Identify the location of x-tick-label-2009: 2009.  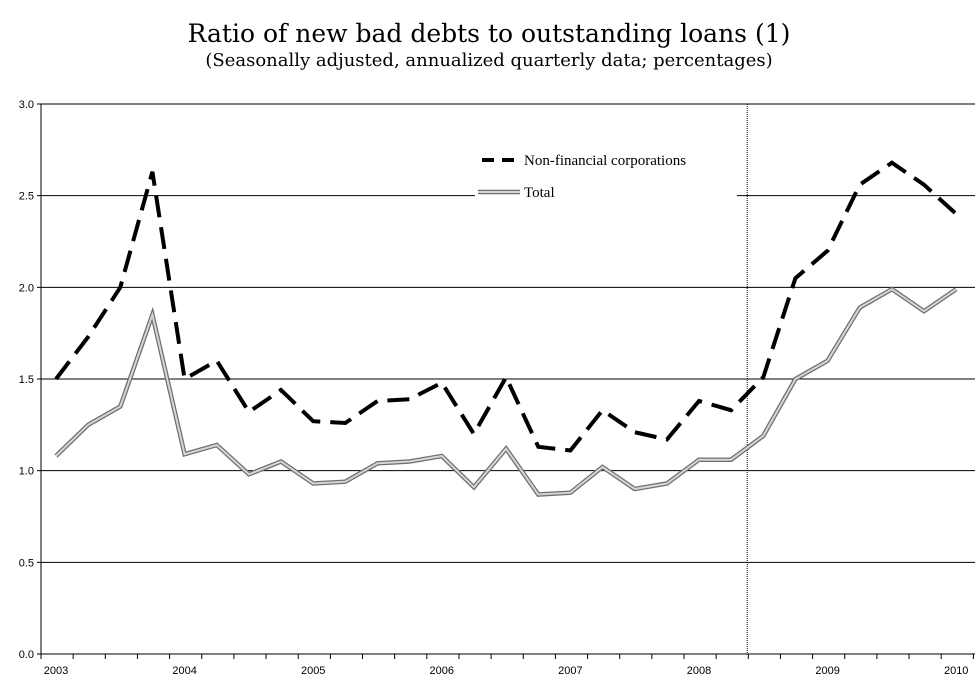
(827, 671).